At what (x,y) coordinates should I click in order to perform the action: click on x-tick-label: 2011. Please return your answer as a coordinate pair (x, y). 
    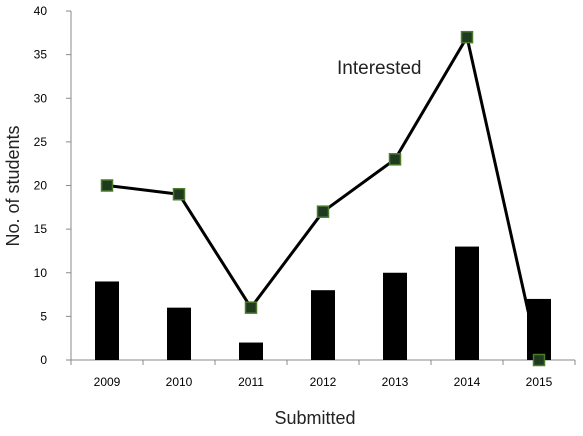
    Looking at the image, I should click on (251, 382).